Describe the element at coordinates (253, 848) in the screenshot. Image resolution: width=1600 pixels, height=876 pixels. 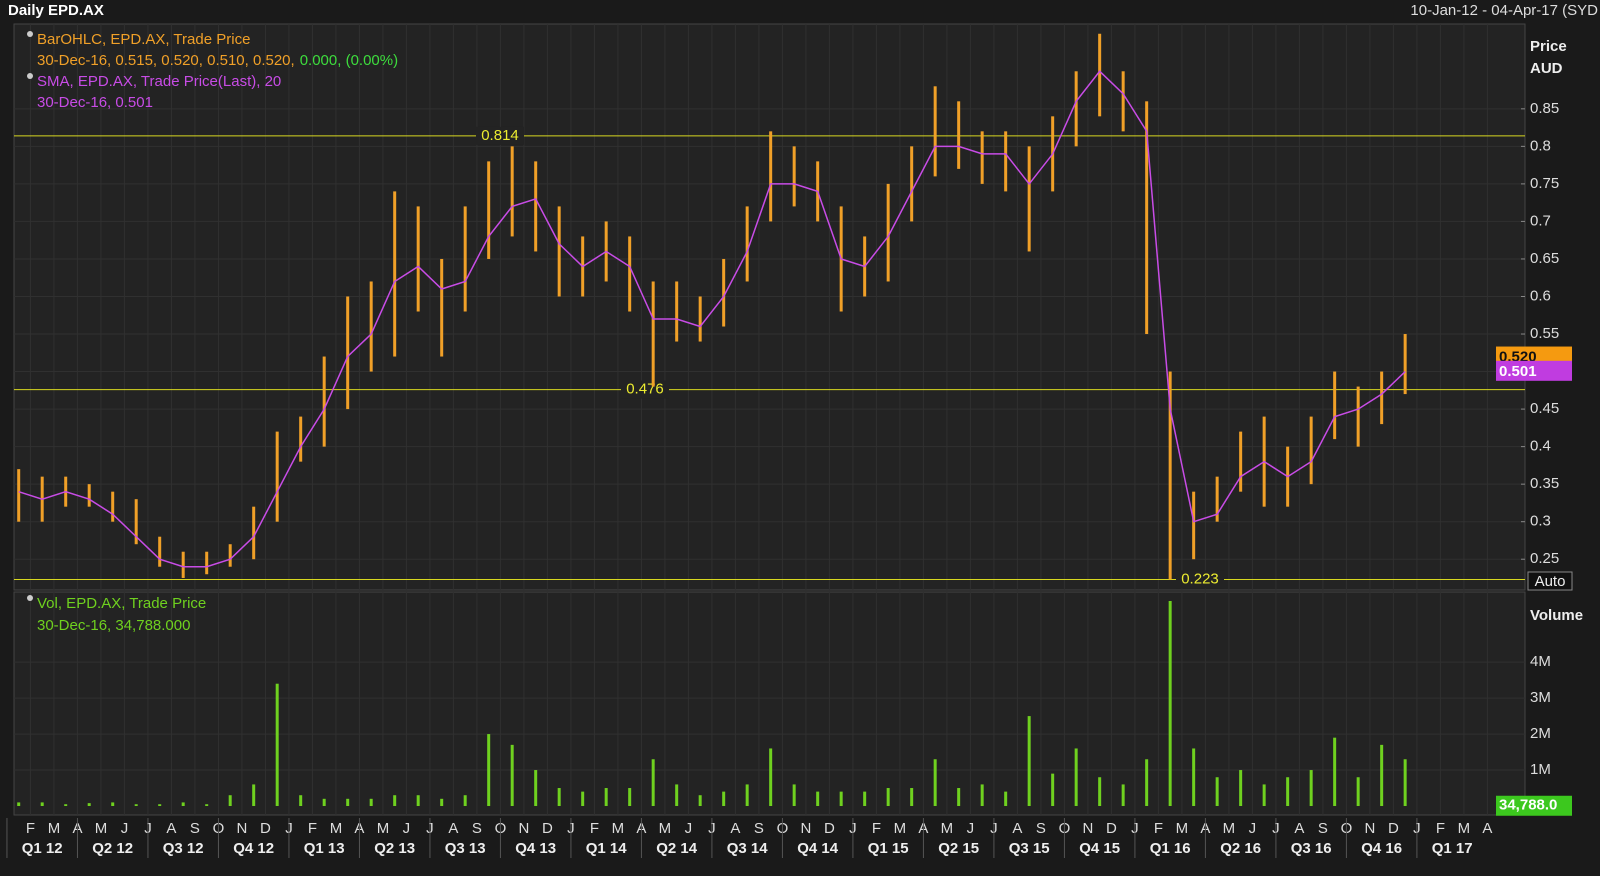
I see `quarter-label: Q4 12` at that location.